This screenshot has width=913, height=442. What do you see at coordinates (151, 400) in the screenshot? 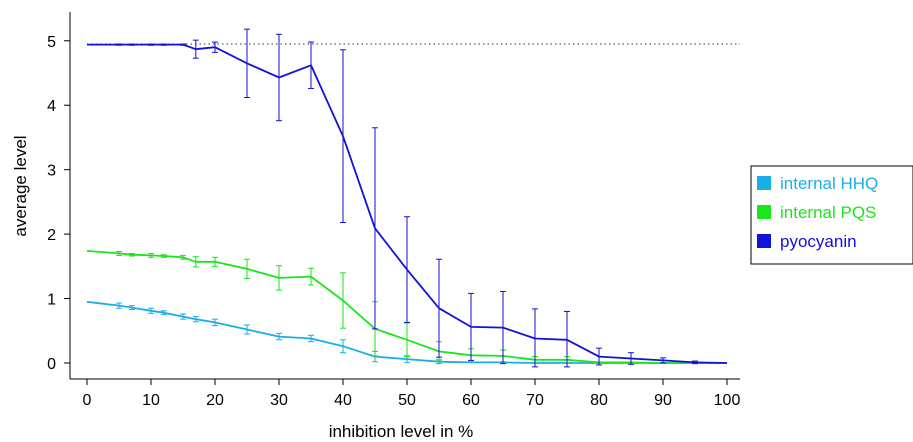
I see `x-tick-label: 10` at bounding box center [151, 400].